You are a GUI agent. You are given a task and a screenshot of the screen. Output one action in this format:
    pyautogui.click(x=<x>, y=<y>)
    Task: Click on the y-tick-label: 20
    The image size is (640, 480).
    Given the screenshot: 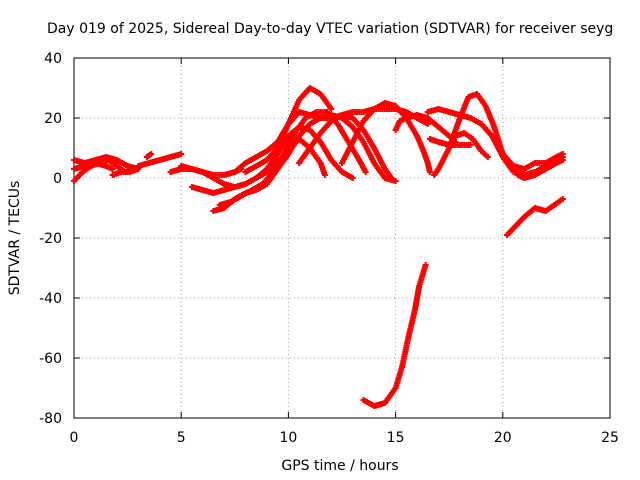 What is the action you would take?
    pyautogui.click(x=53, y=119)
    